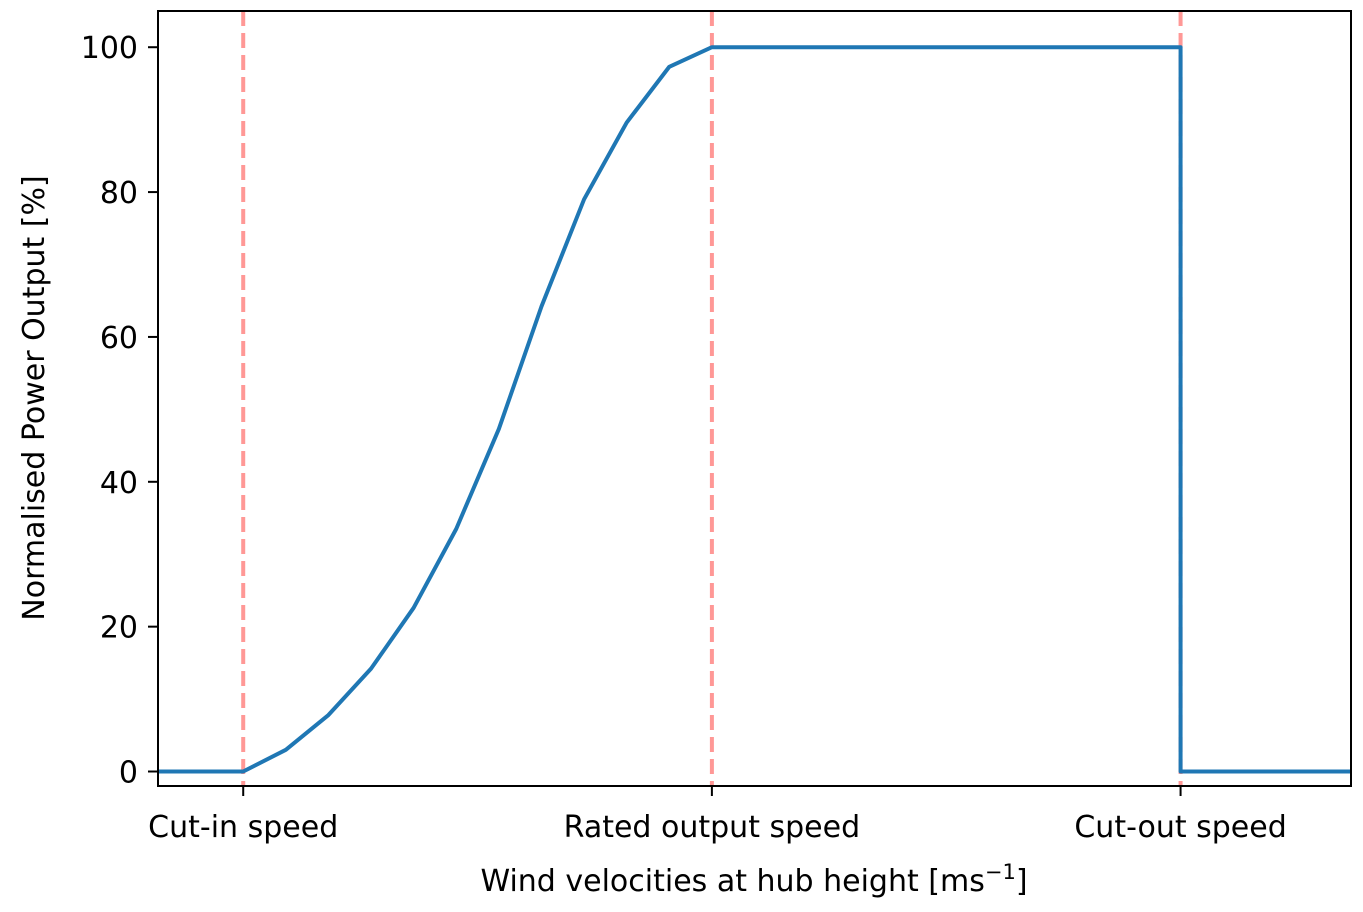 This screenshot has height=912, width=1363. What do you see at coordinates (119, 338) in the screenshot?
I see `y-tick-label-3: 60` at bounding box center [119, 338].